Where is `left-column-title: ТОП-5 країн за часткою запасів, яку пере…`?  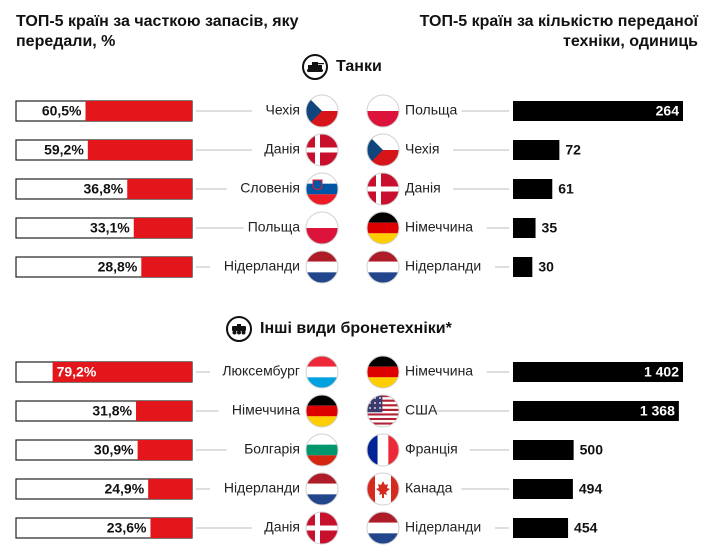
left-column-title: ТОП-5 країн за часткою запасів, яку пере… is located at coordinates (157, 31).